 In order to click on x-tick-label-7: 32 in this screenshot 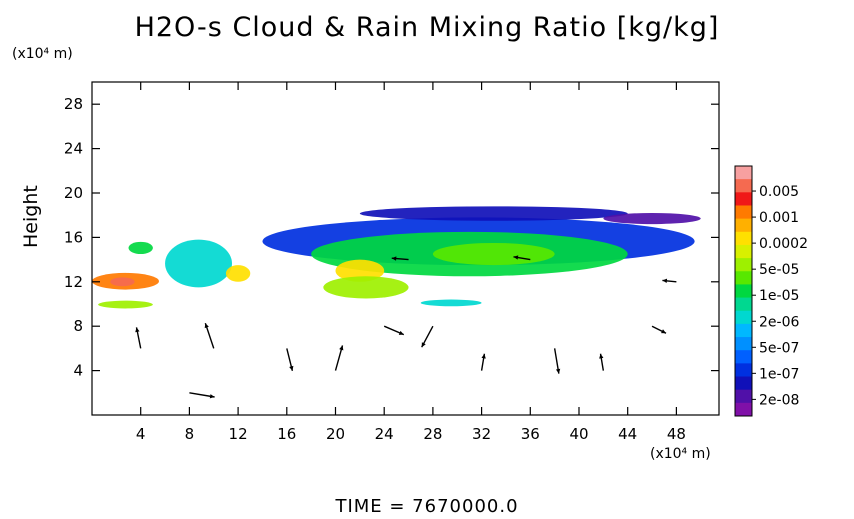, I will do `click(481, 434)`.